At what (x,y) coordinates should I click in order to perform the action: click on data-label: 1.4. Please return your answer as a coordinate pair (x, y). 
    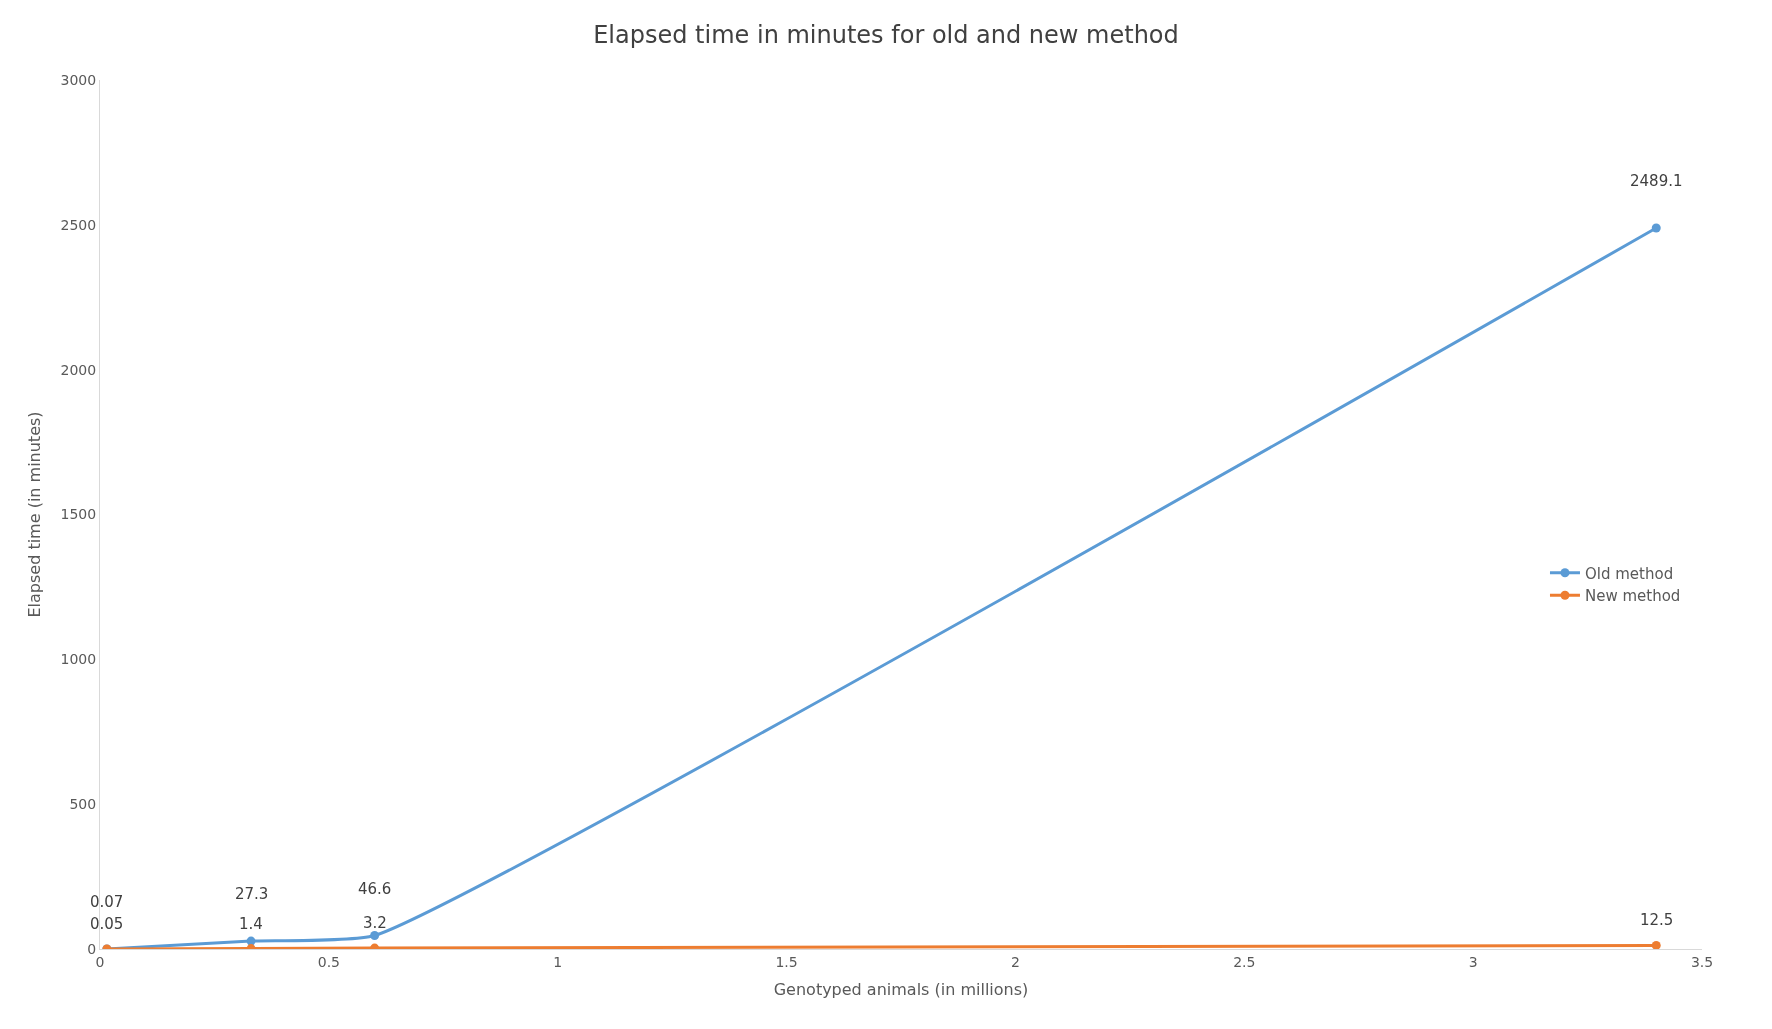
    Looking at the image, I should click on (251, 924).